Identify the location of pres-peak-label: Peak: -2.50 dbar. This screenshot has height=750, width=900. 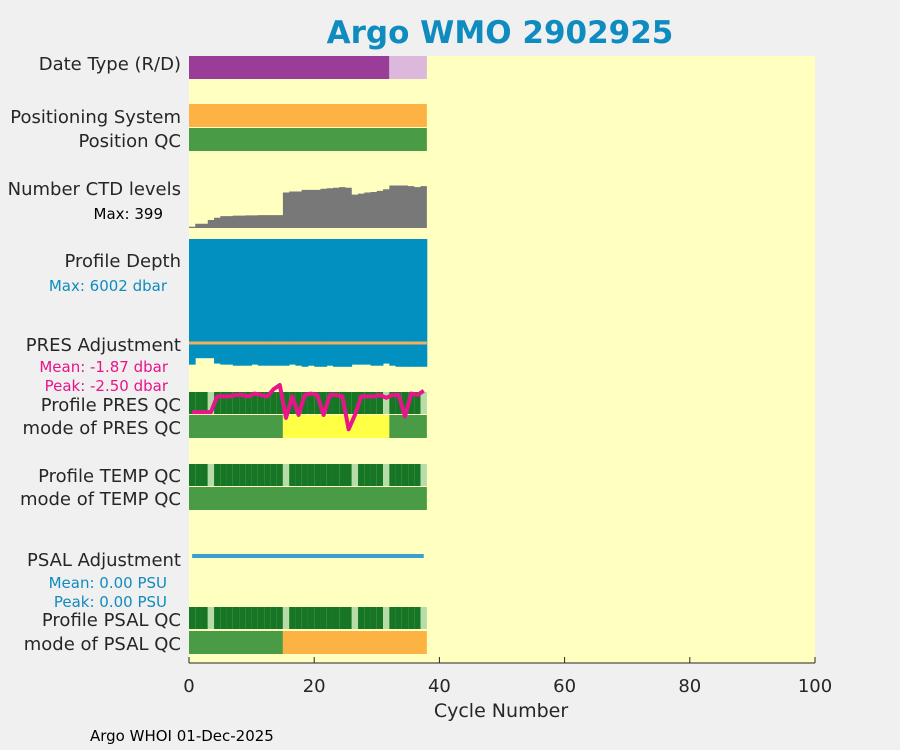
(107, 386).